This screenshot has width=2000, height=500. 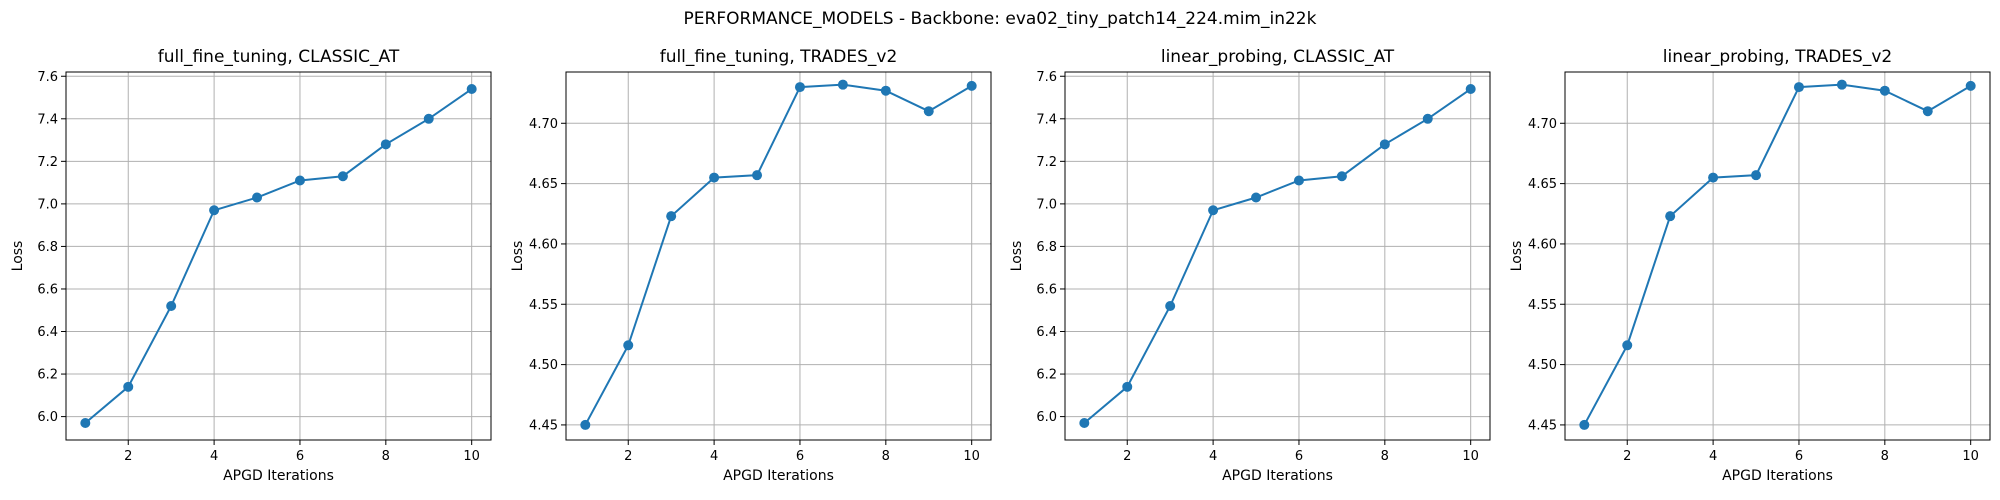 What do you see at coordinates (543, 124) in the screenshot?
I see `y-tick-label: 4.70` at bounding box center [543, 124].